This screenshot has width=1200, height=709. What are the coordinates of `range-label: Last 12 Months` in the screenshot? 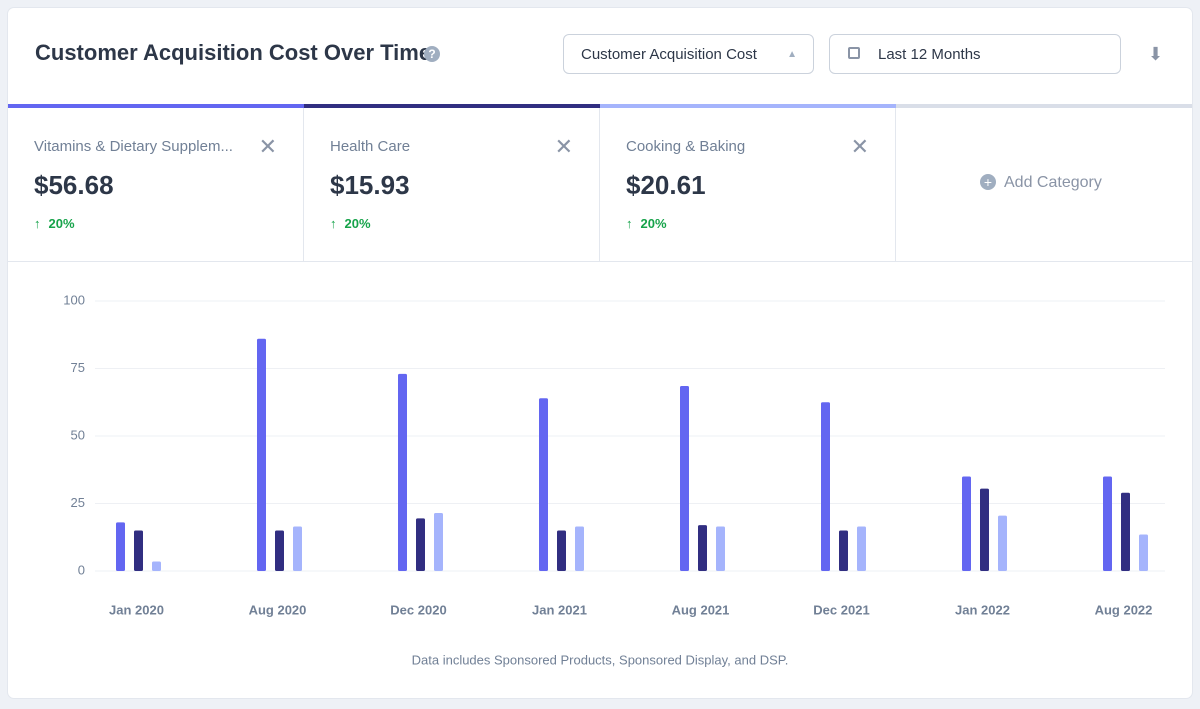 It's located at (929, 54).